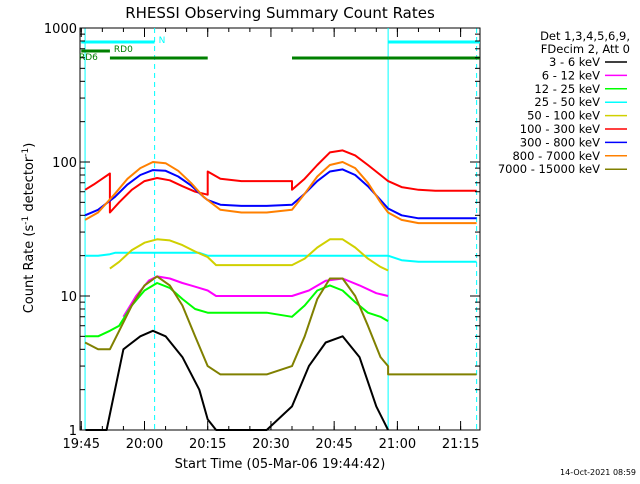  What do you see at coordinates (207, 444) in the screenshot?
I see `x-tick-label: 20:15` at bounding box center [207, 444].